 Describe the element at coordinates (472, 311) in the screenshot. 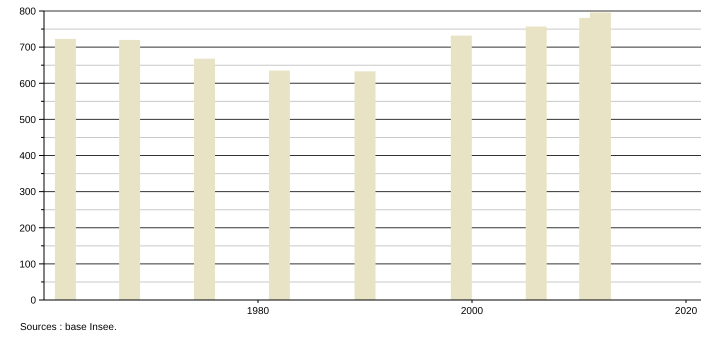

I see `x-tick-label: 2000` at that location.